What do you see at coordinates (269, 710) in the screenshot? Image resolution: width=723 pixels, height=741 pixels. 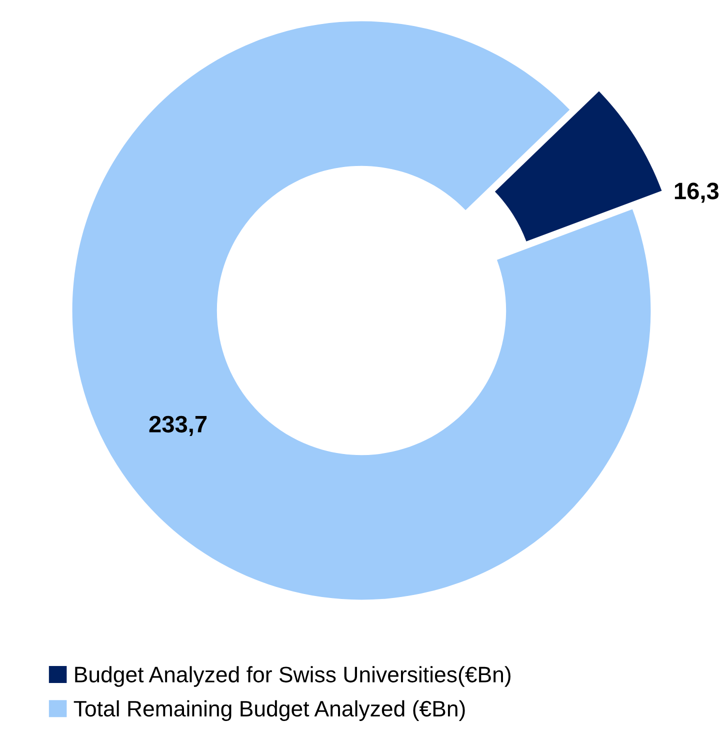 I see `legend-label: Total Remaining Budget Analyzed (€Bn)` at bounding box center [269, 710].